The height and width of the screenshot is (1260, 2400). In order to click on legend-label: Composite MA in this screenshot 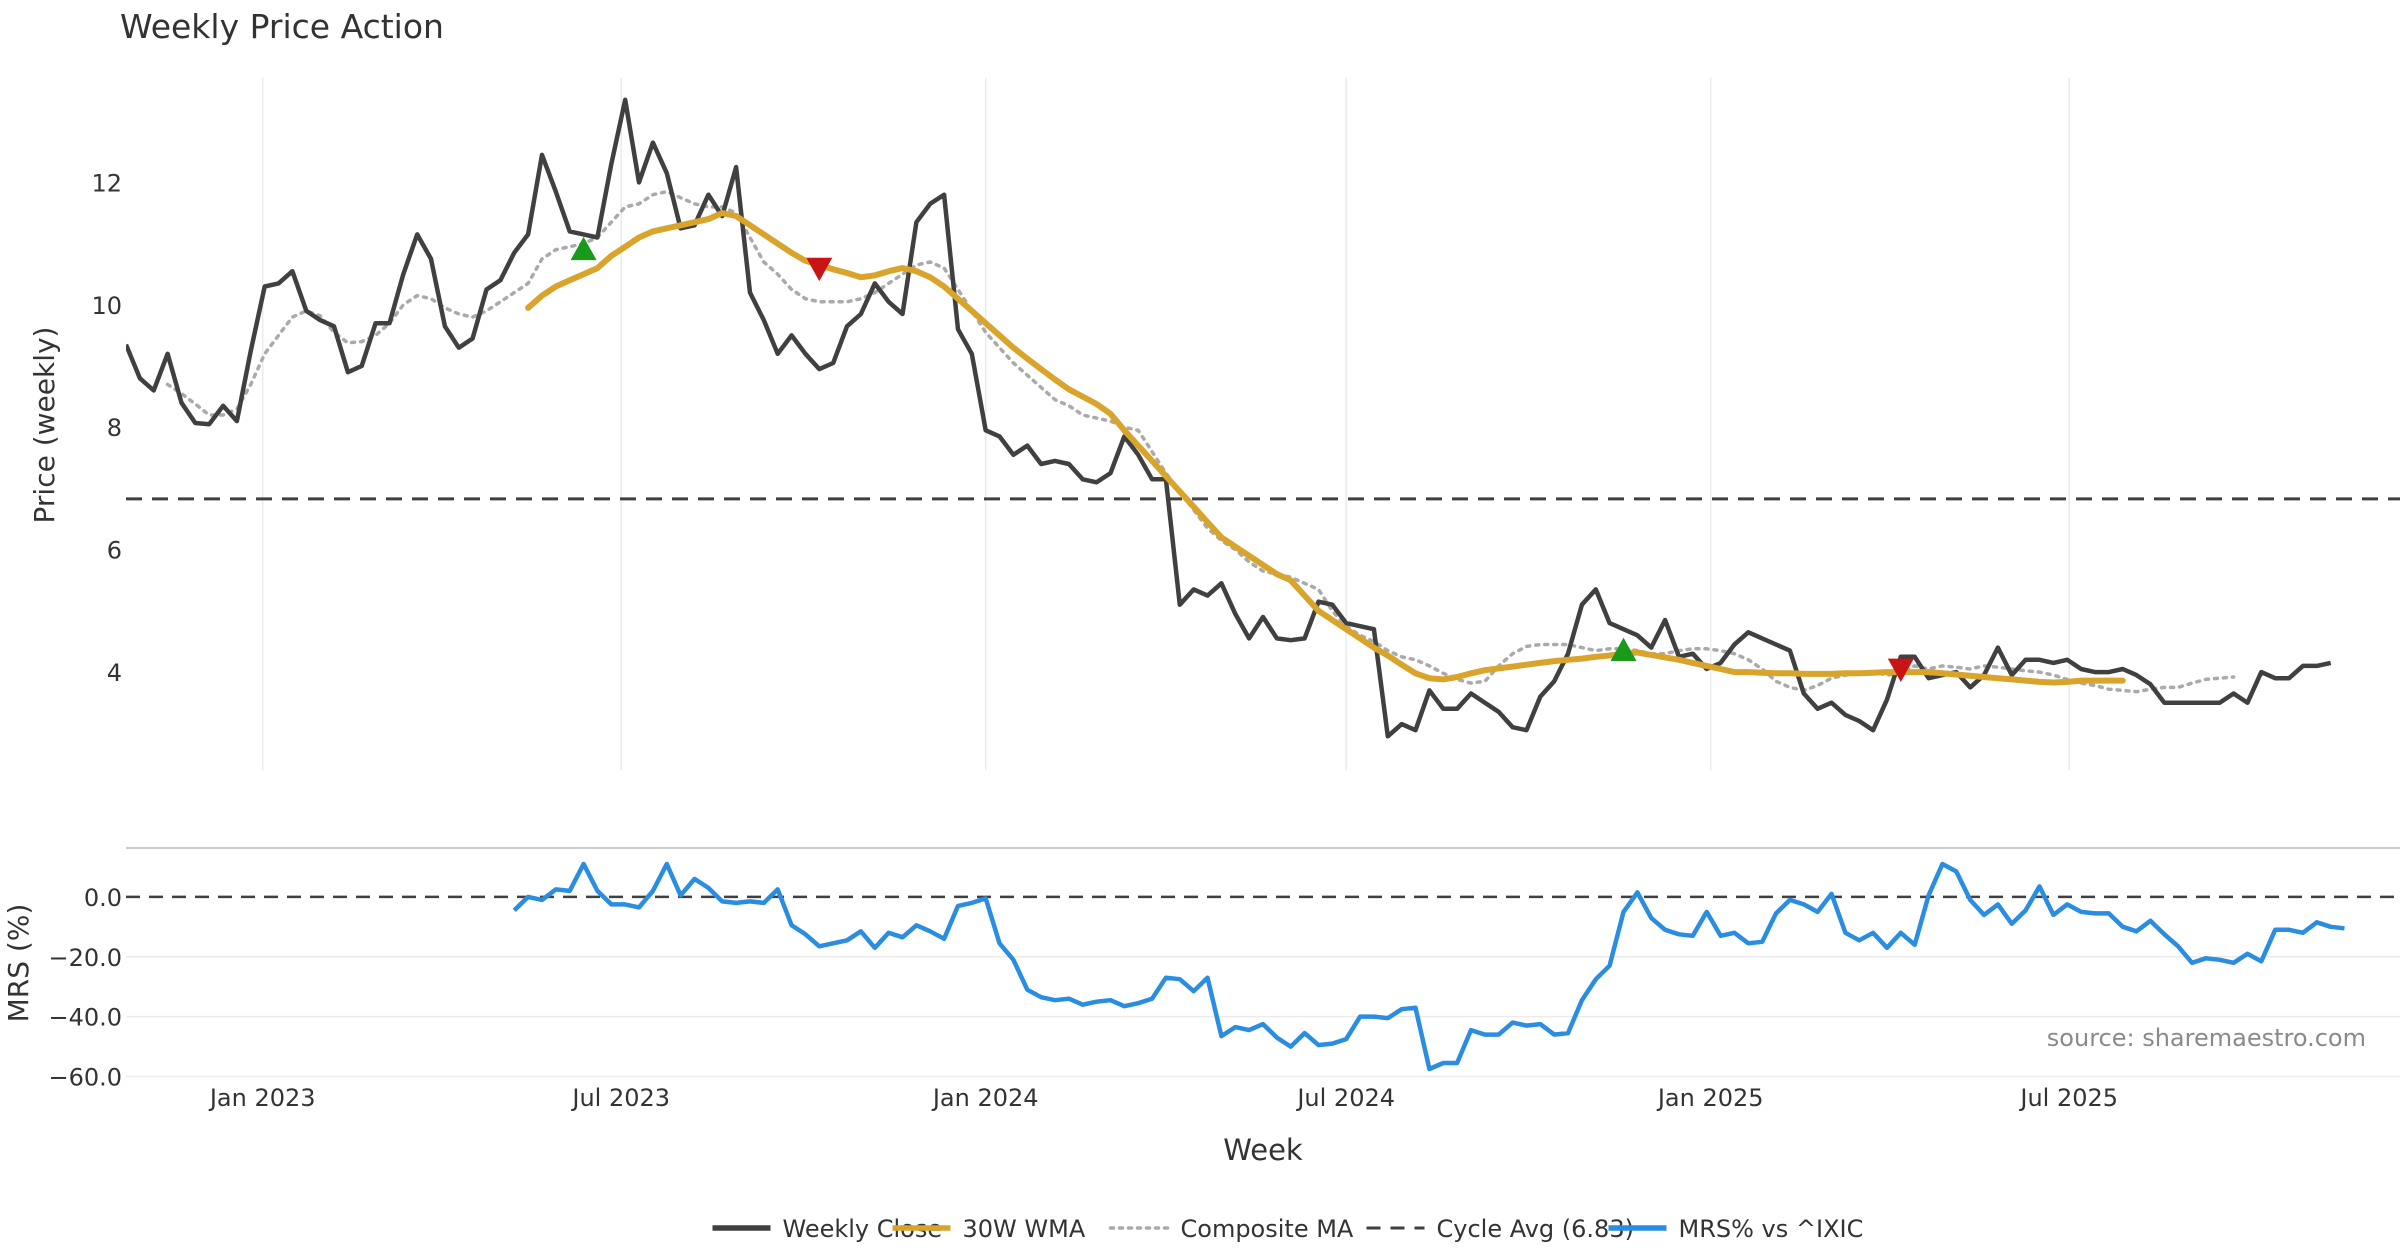, I will do `click(1267, 1229)`.